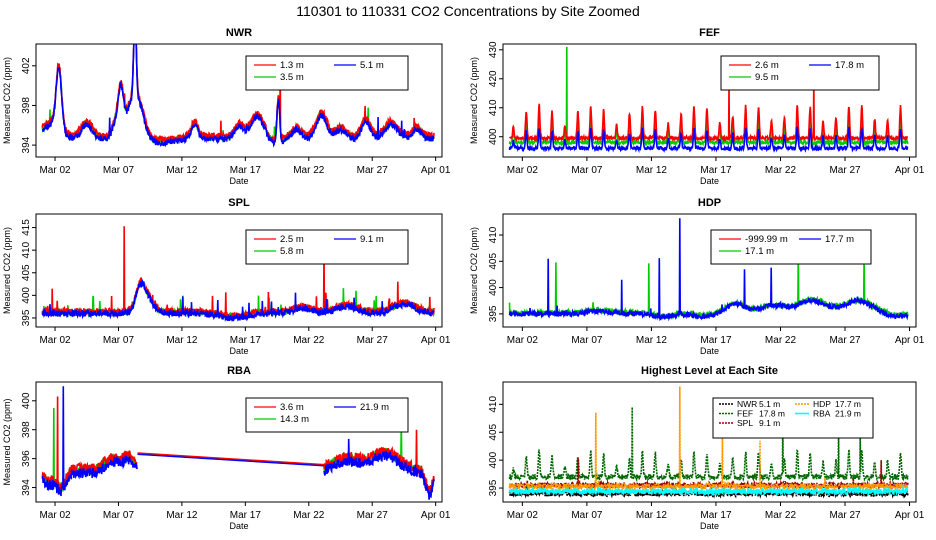 This screenshot has height=540, width=936. I want to click on panel-title-spl: SPL, so click(239, 203).